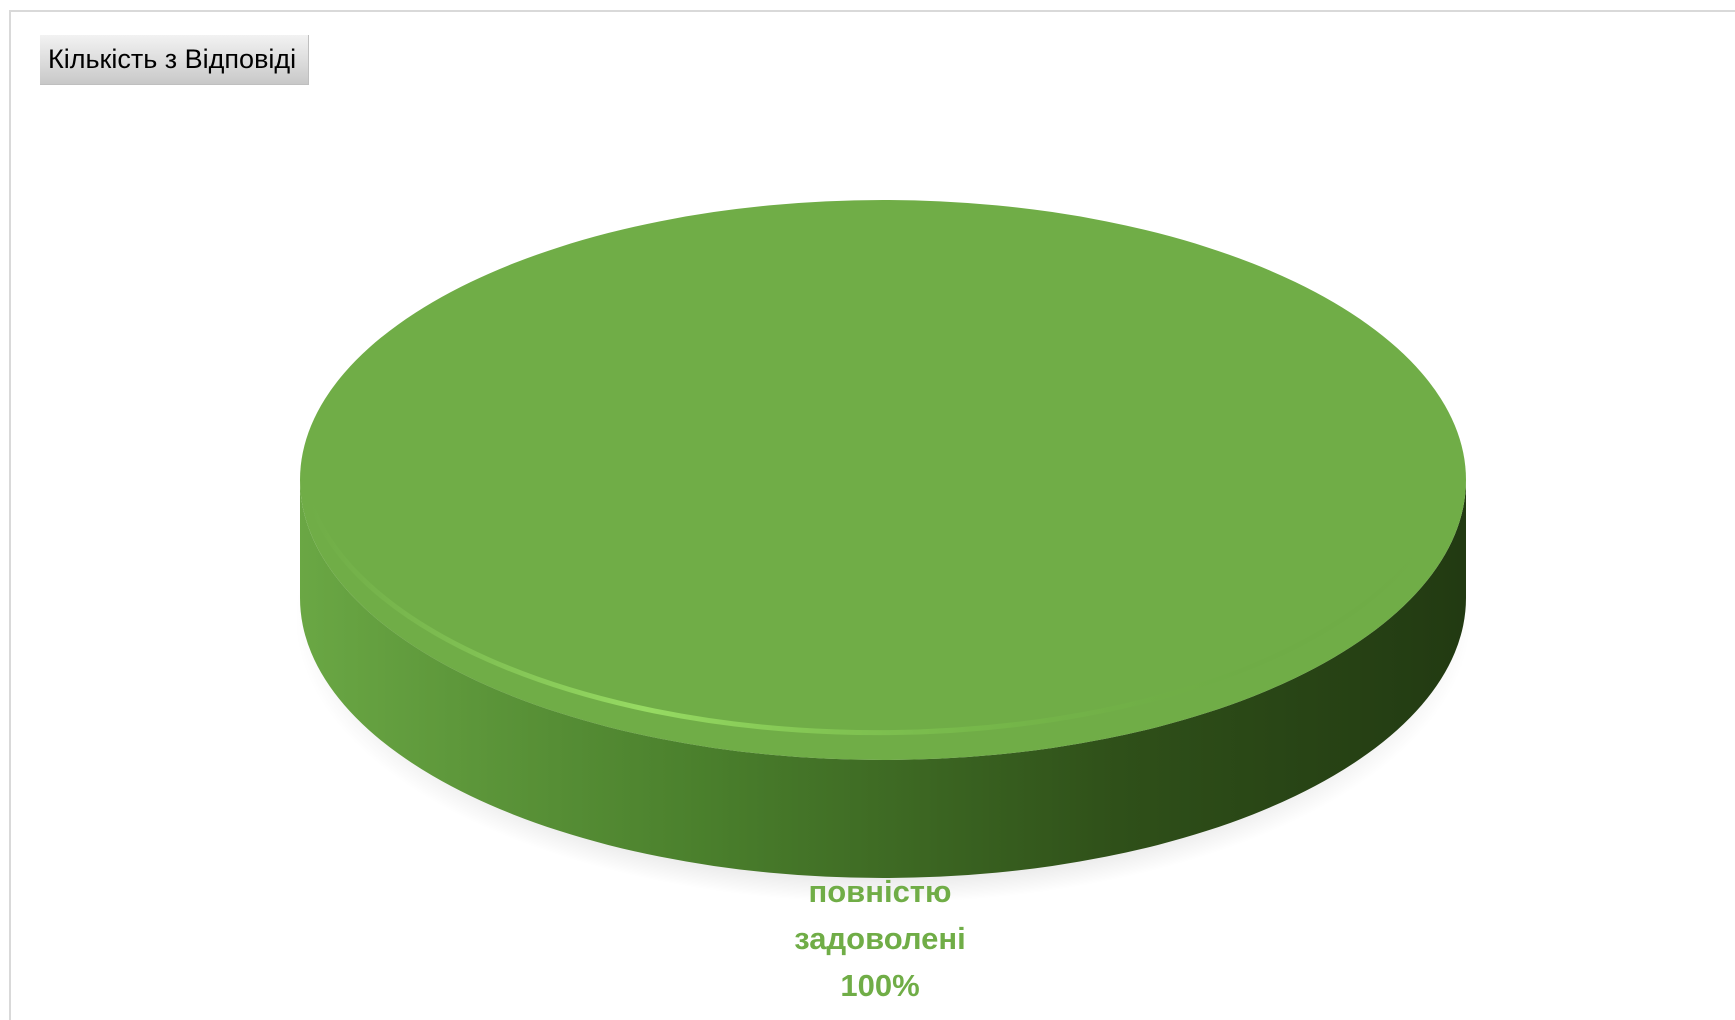 The height and width of the screenshot is (1020, 1735). What do you see at coordinates (175, 60) in the screenshot?
I see `pivot-field-button: Кількість з Відповіді` at bounding box center [175, 60].